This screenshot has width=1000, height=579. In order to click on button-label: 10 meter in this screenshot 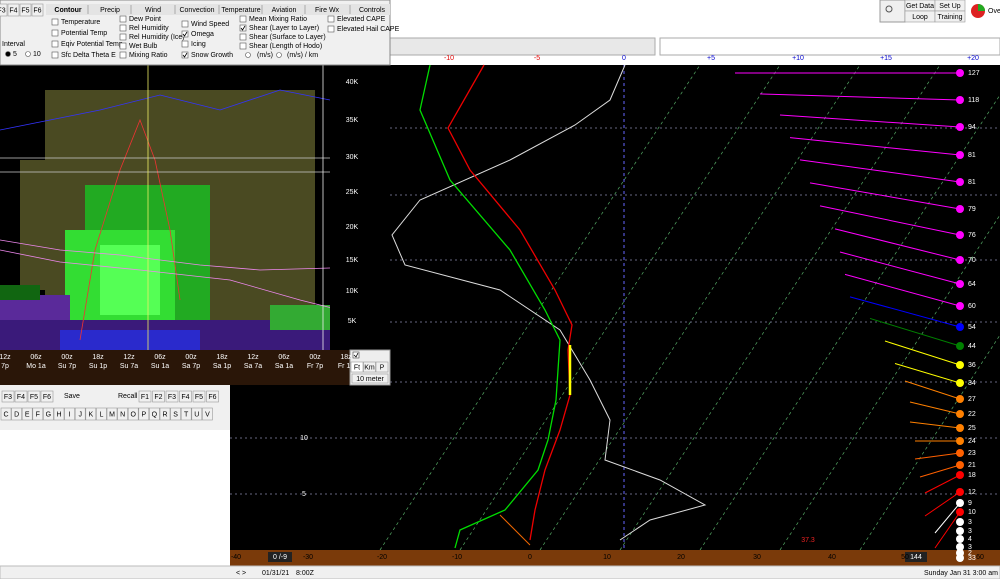, I will do `click(370, 379)`.